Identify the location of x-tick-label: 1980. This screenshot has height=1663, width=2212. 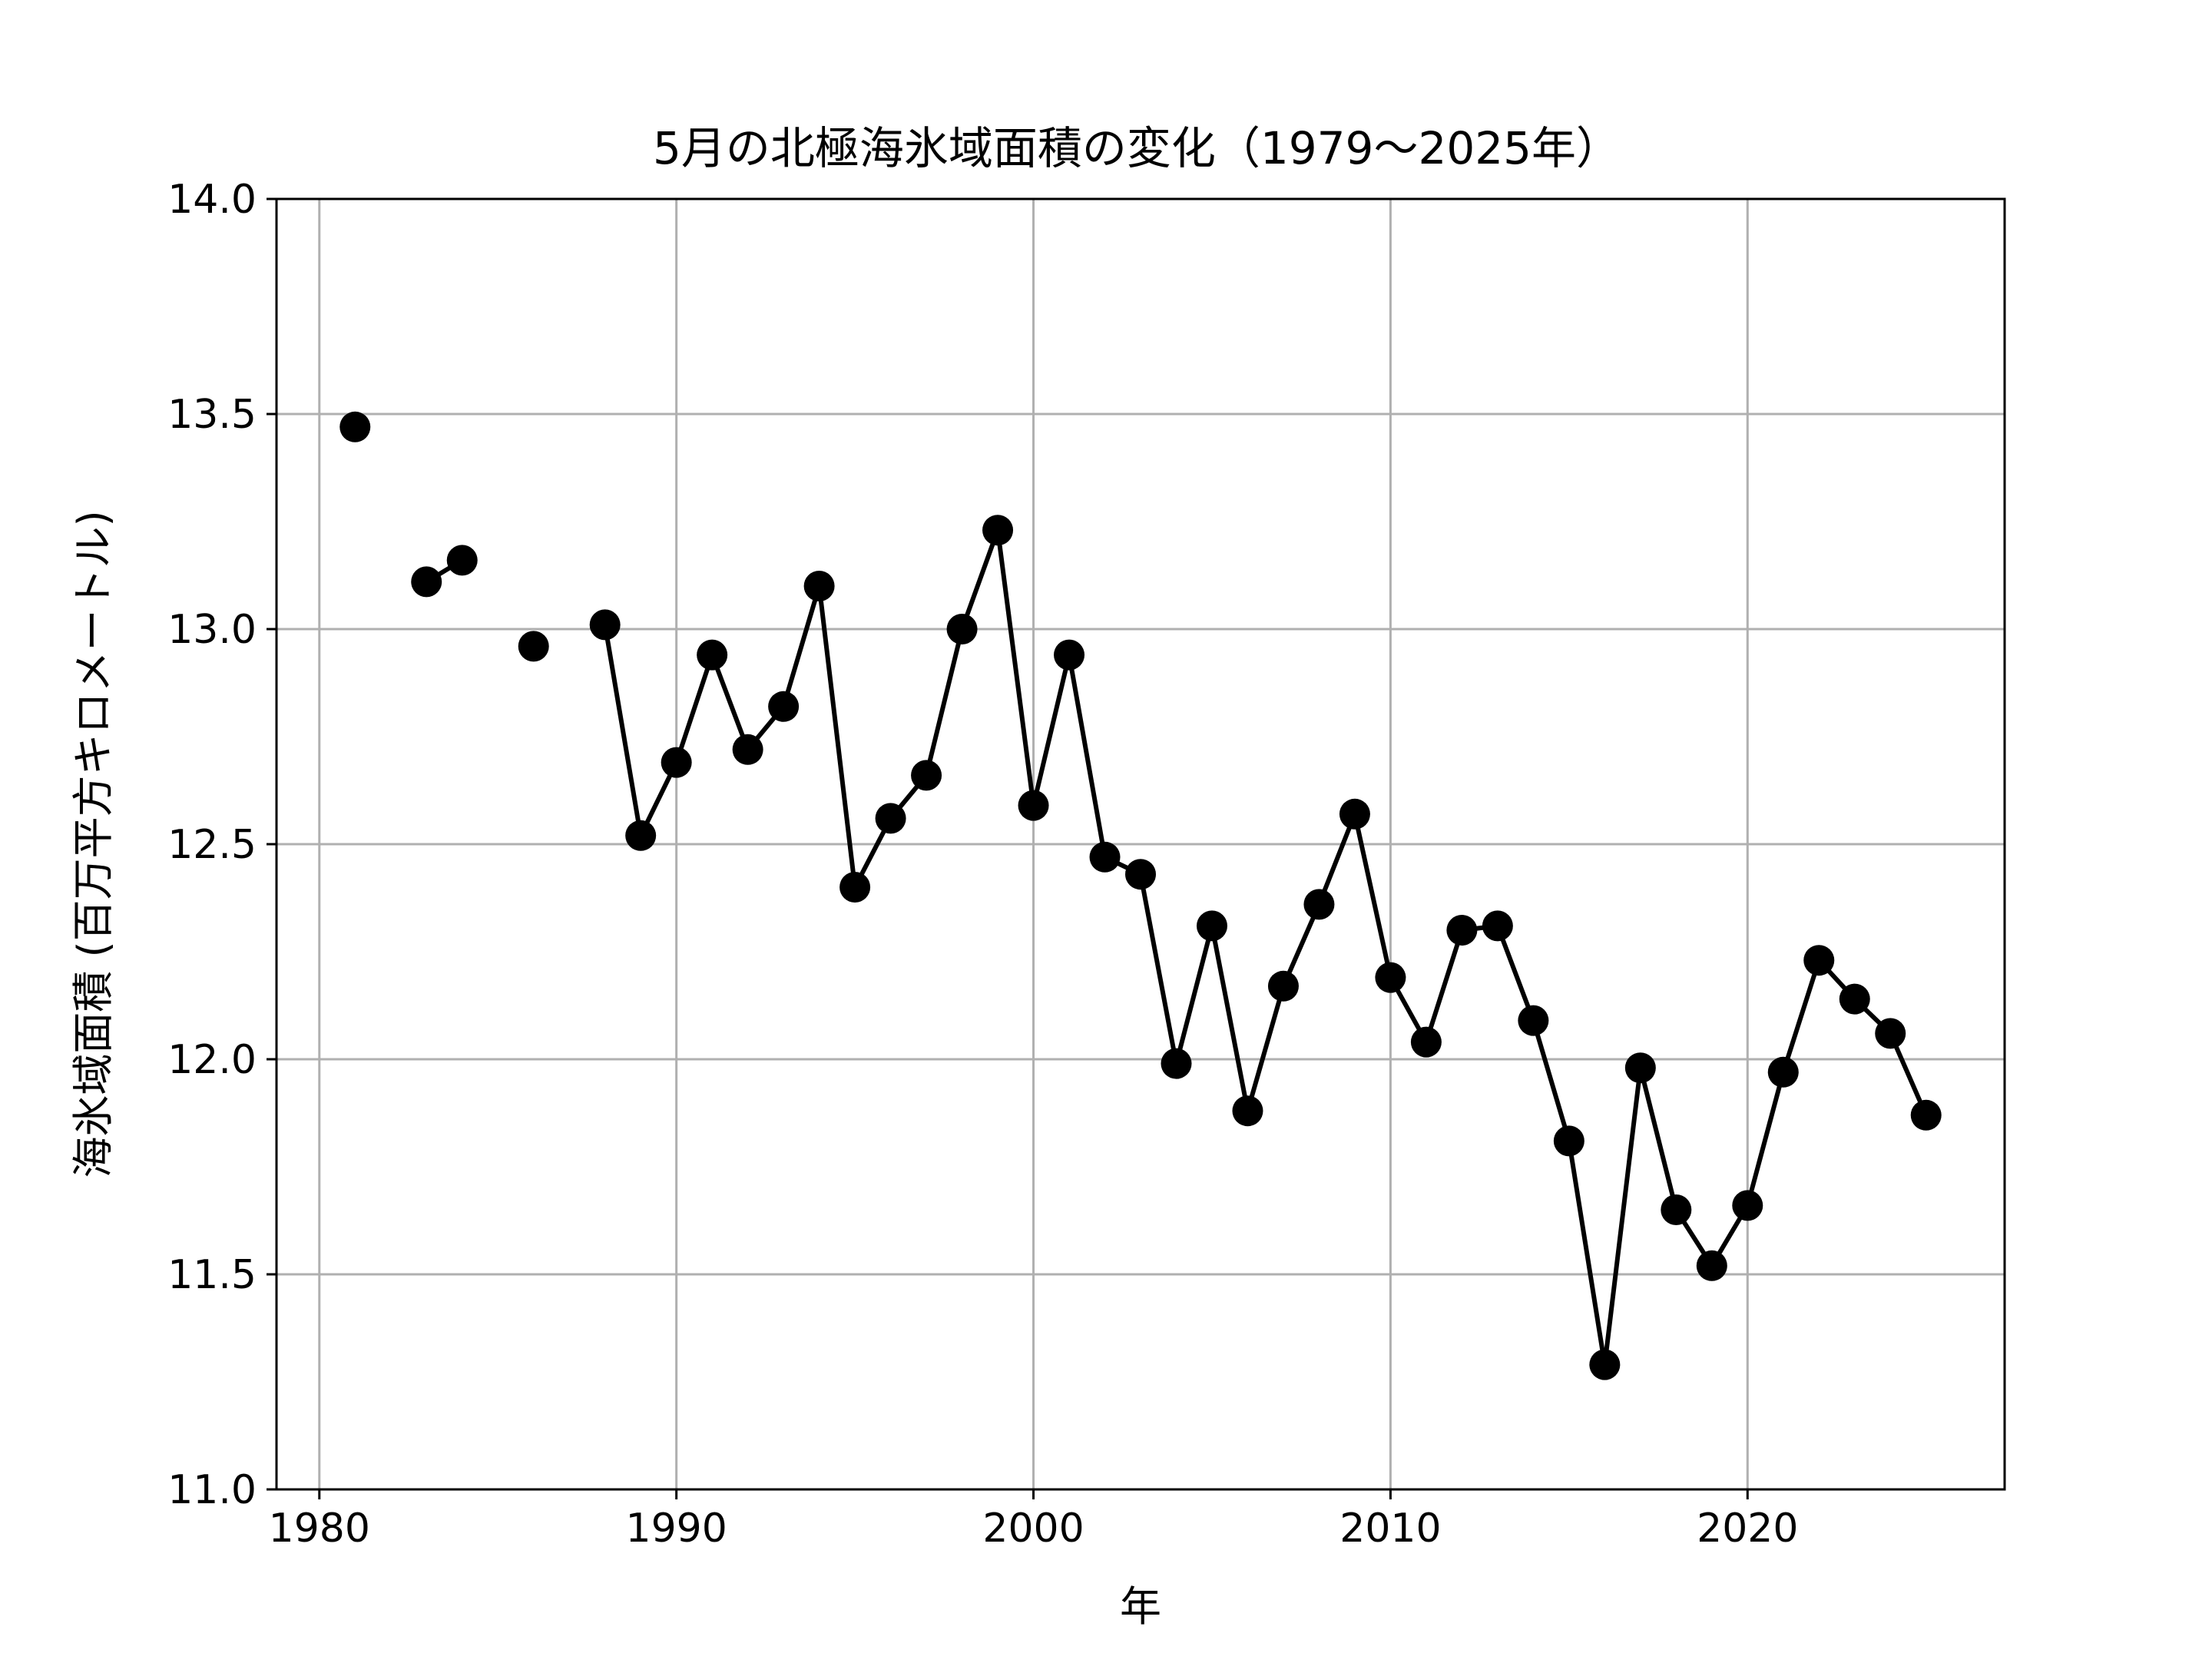
(320, 1529).